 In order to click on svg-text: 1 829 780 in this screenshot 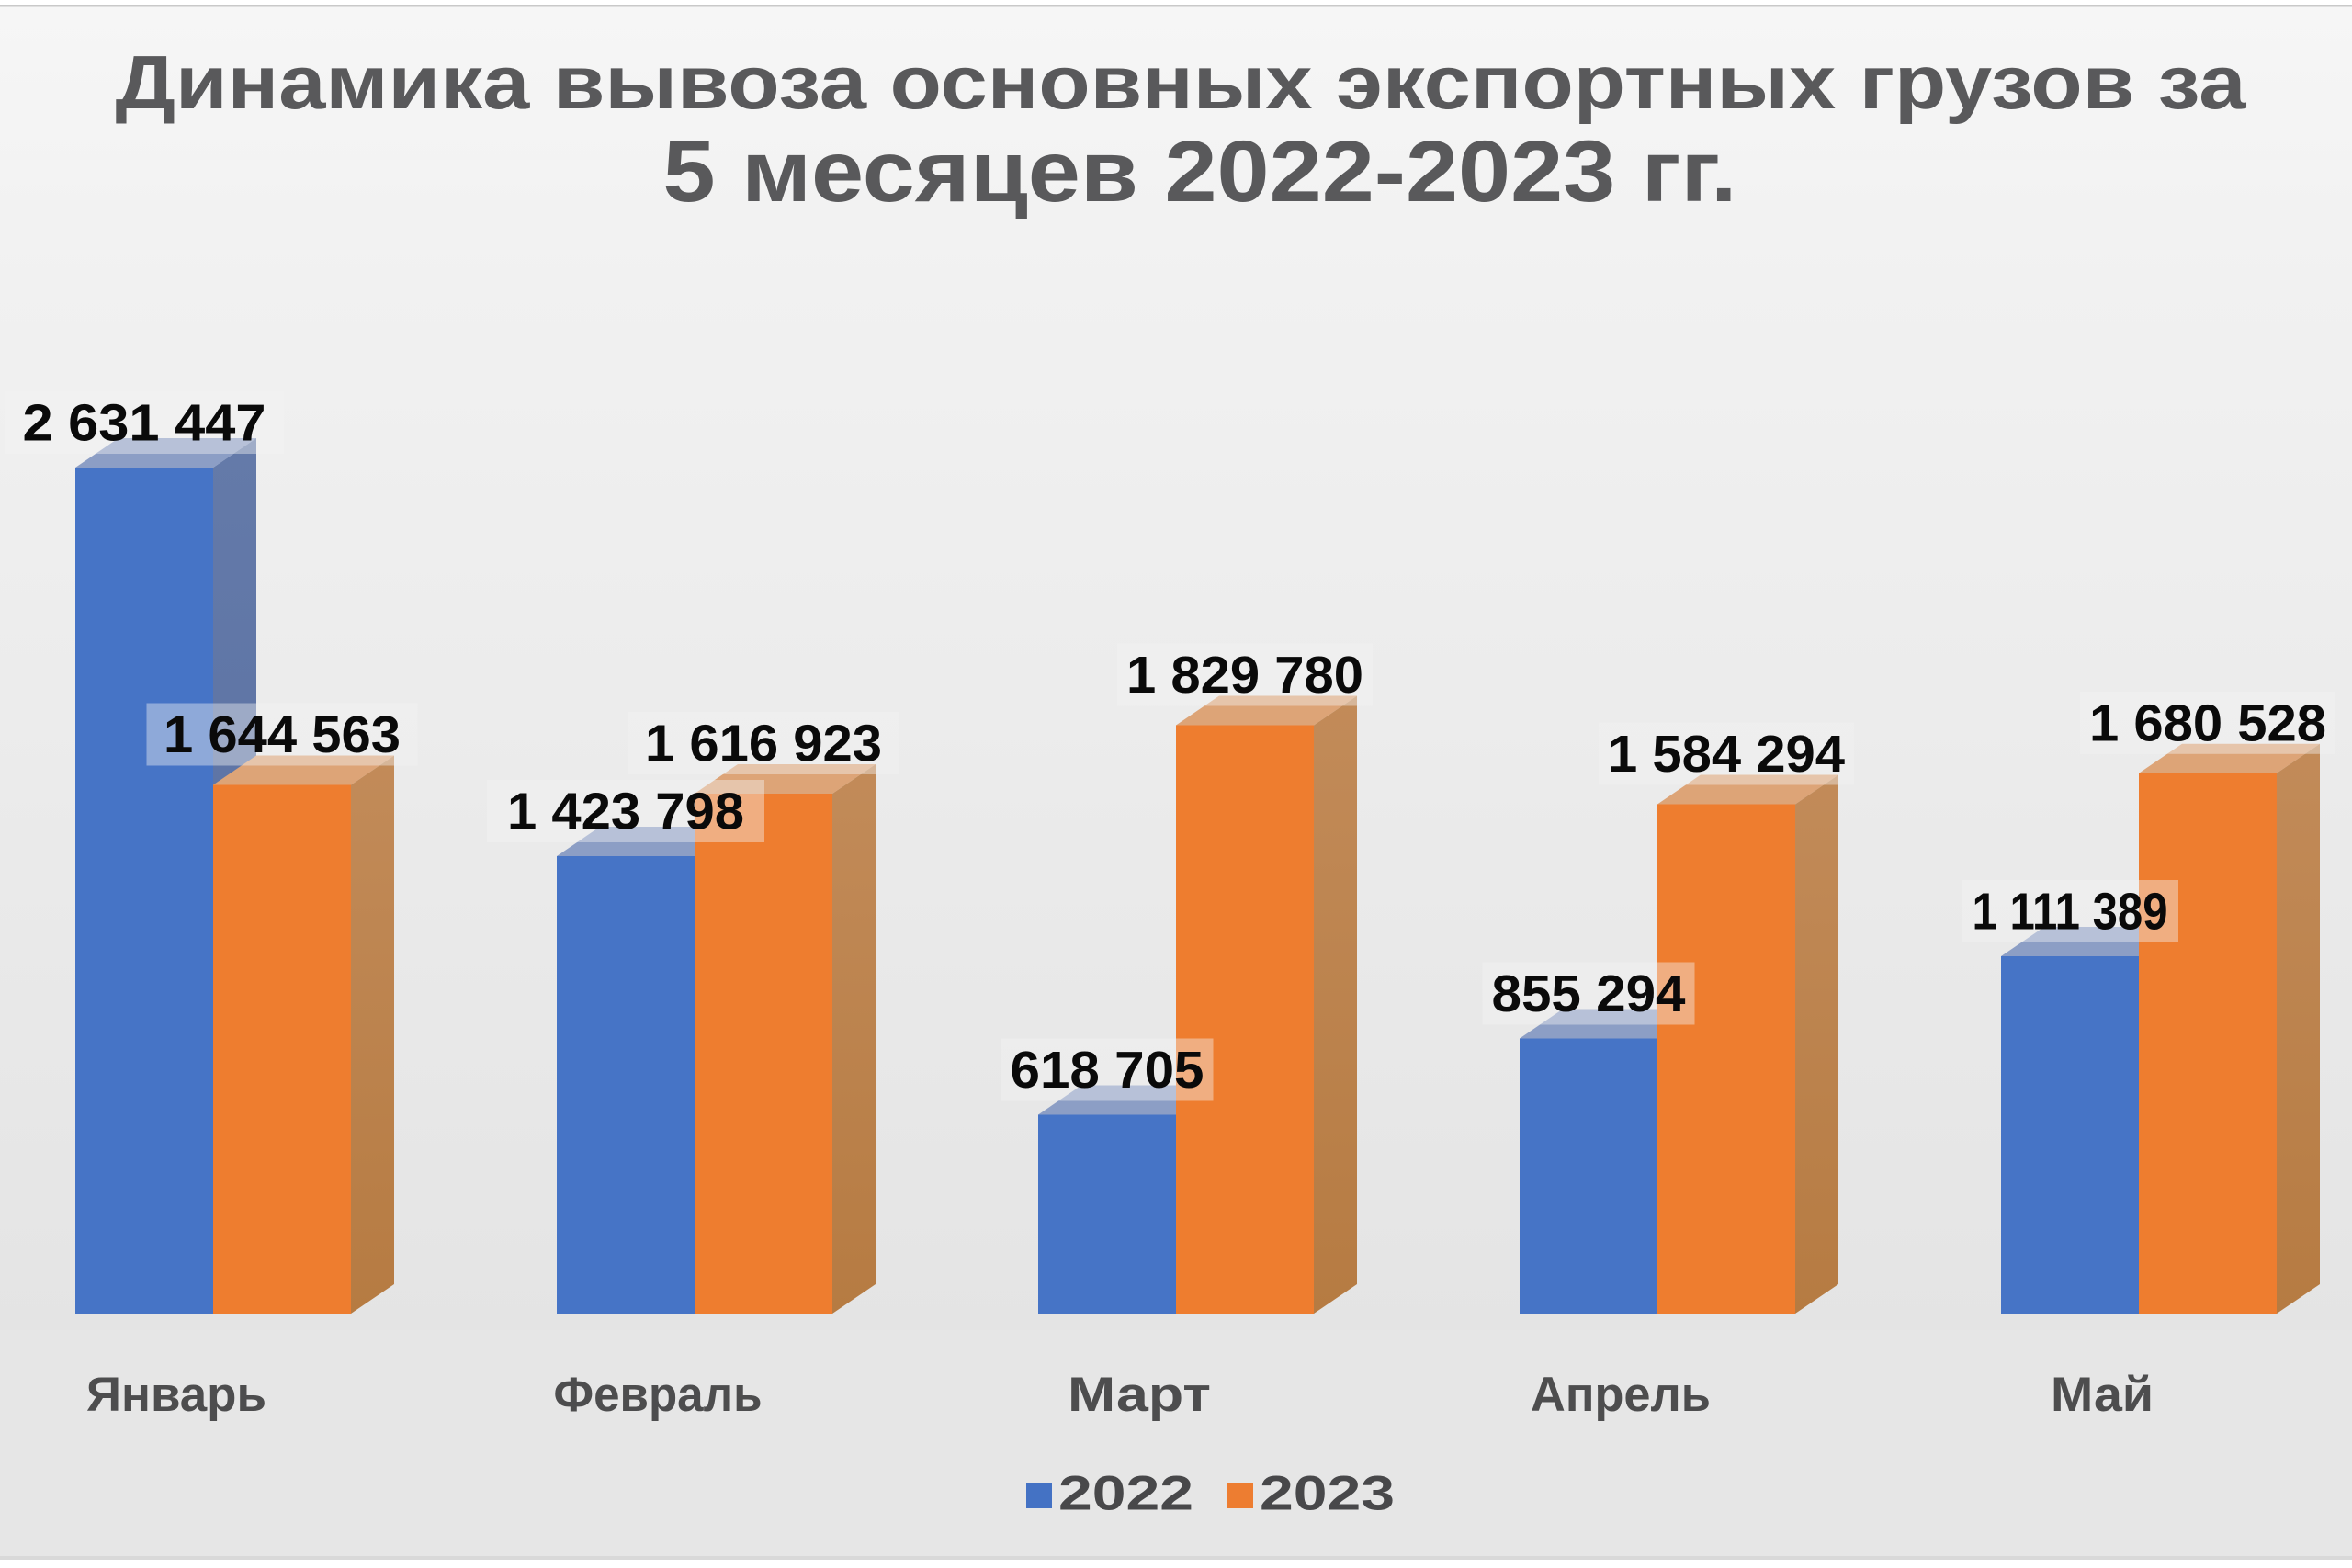, I will do `click(1244, 675)`.